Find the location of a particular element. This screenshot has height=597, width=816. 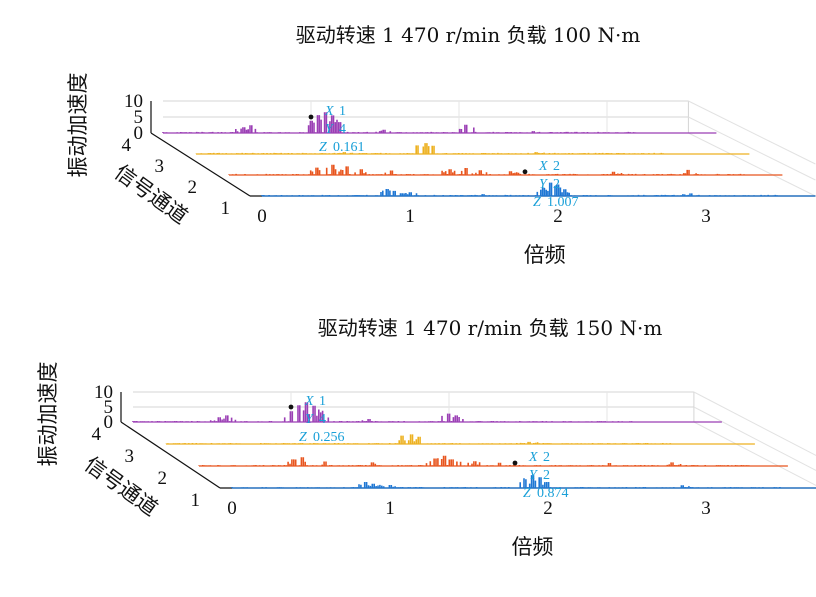

datatip-z_value: 0.874 is located at coordinates (553, 493).